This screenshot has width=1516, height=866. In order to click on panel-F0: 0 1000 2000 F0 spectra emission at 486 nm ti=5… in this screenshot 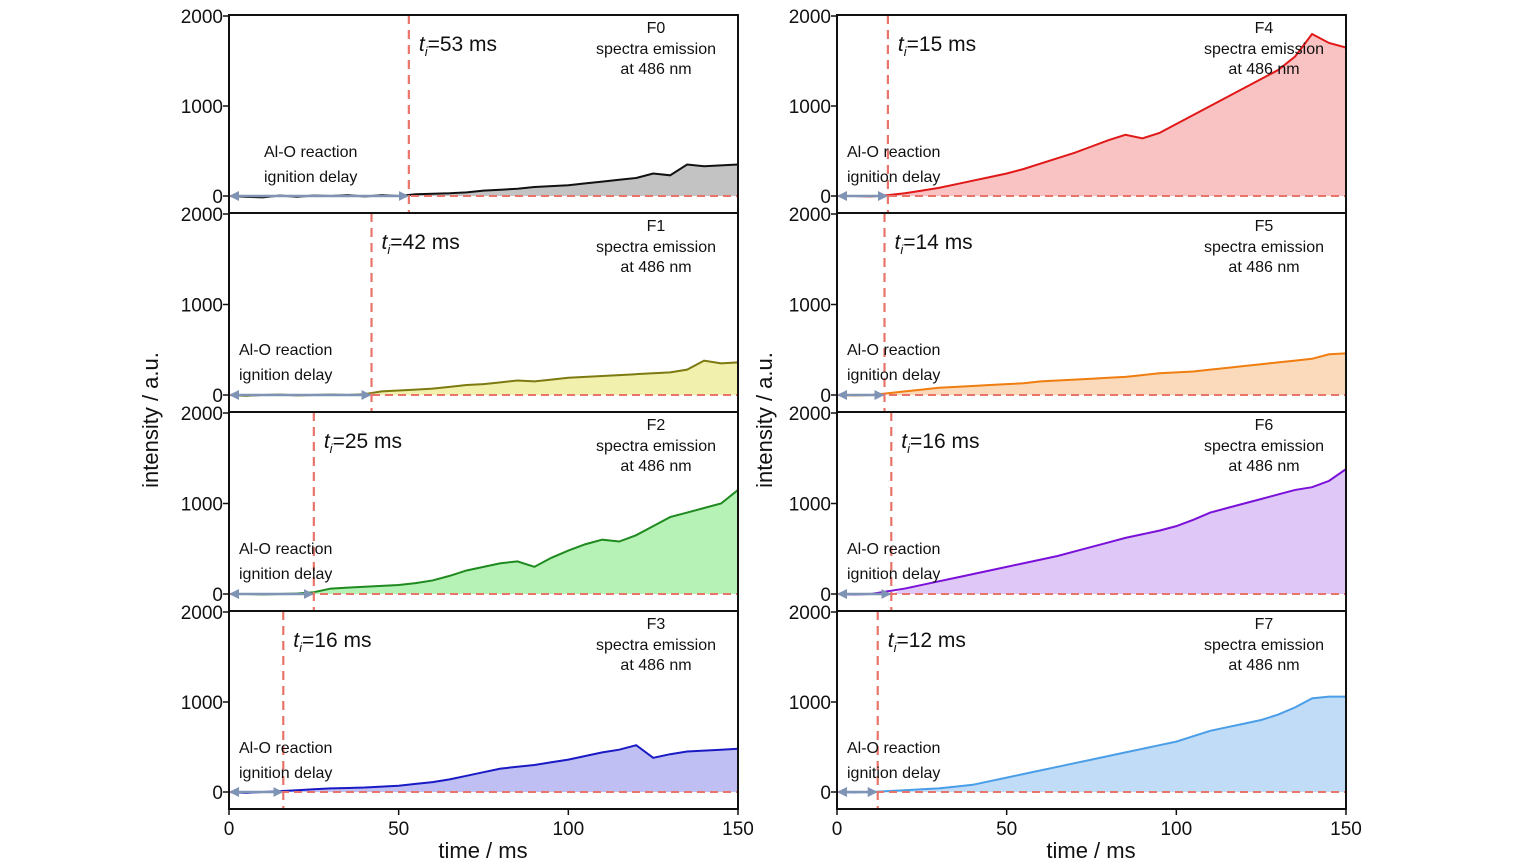, I will do `click(460, 110)`.